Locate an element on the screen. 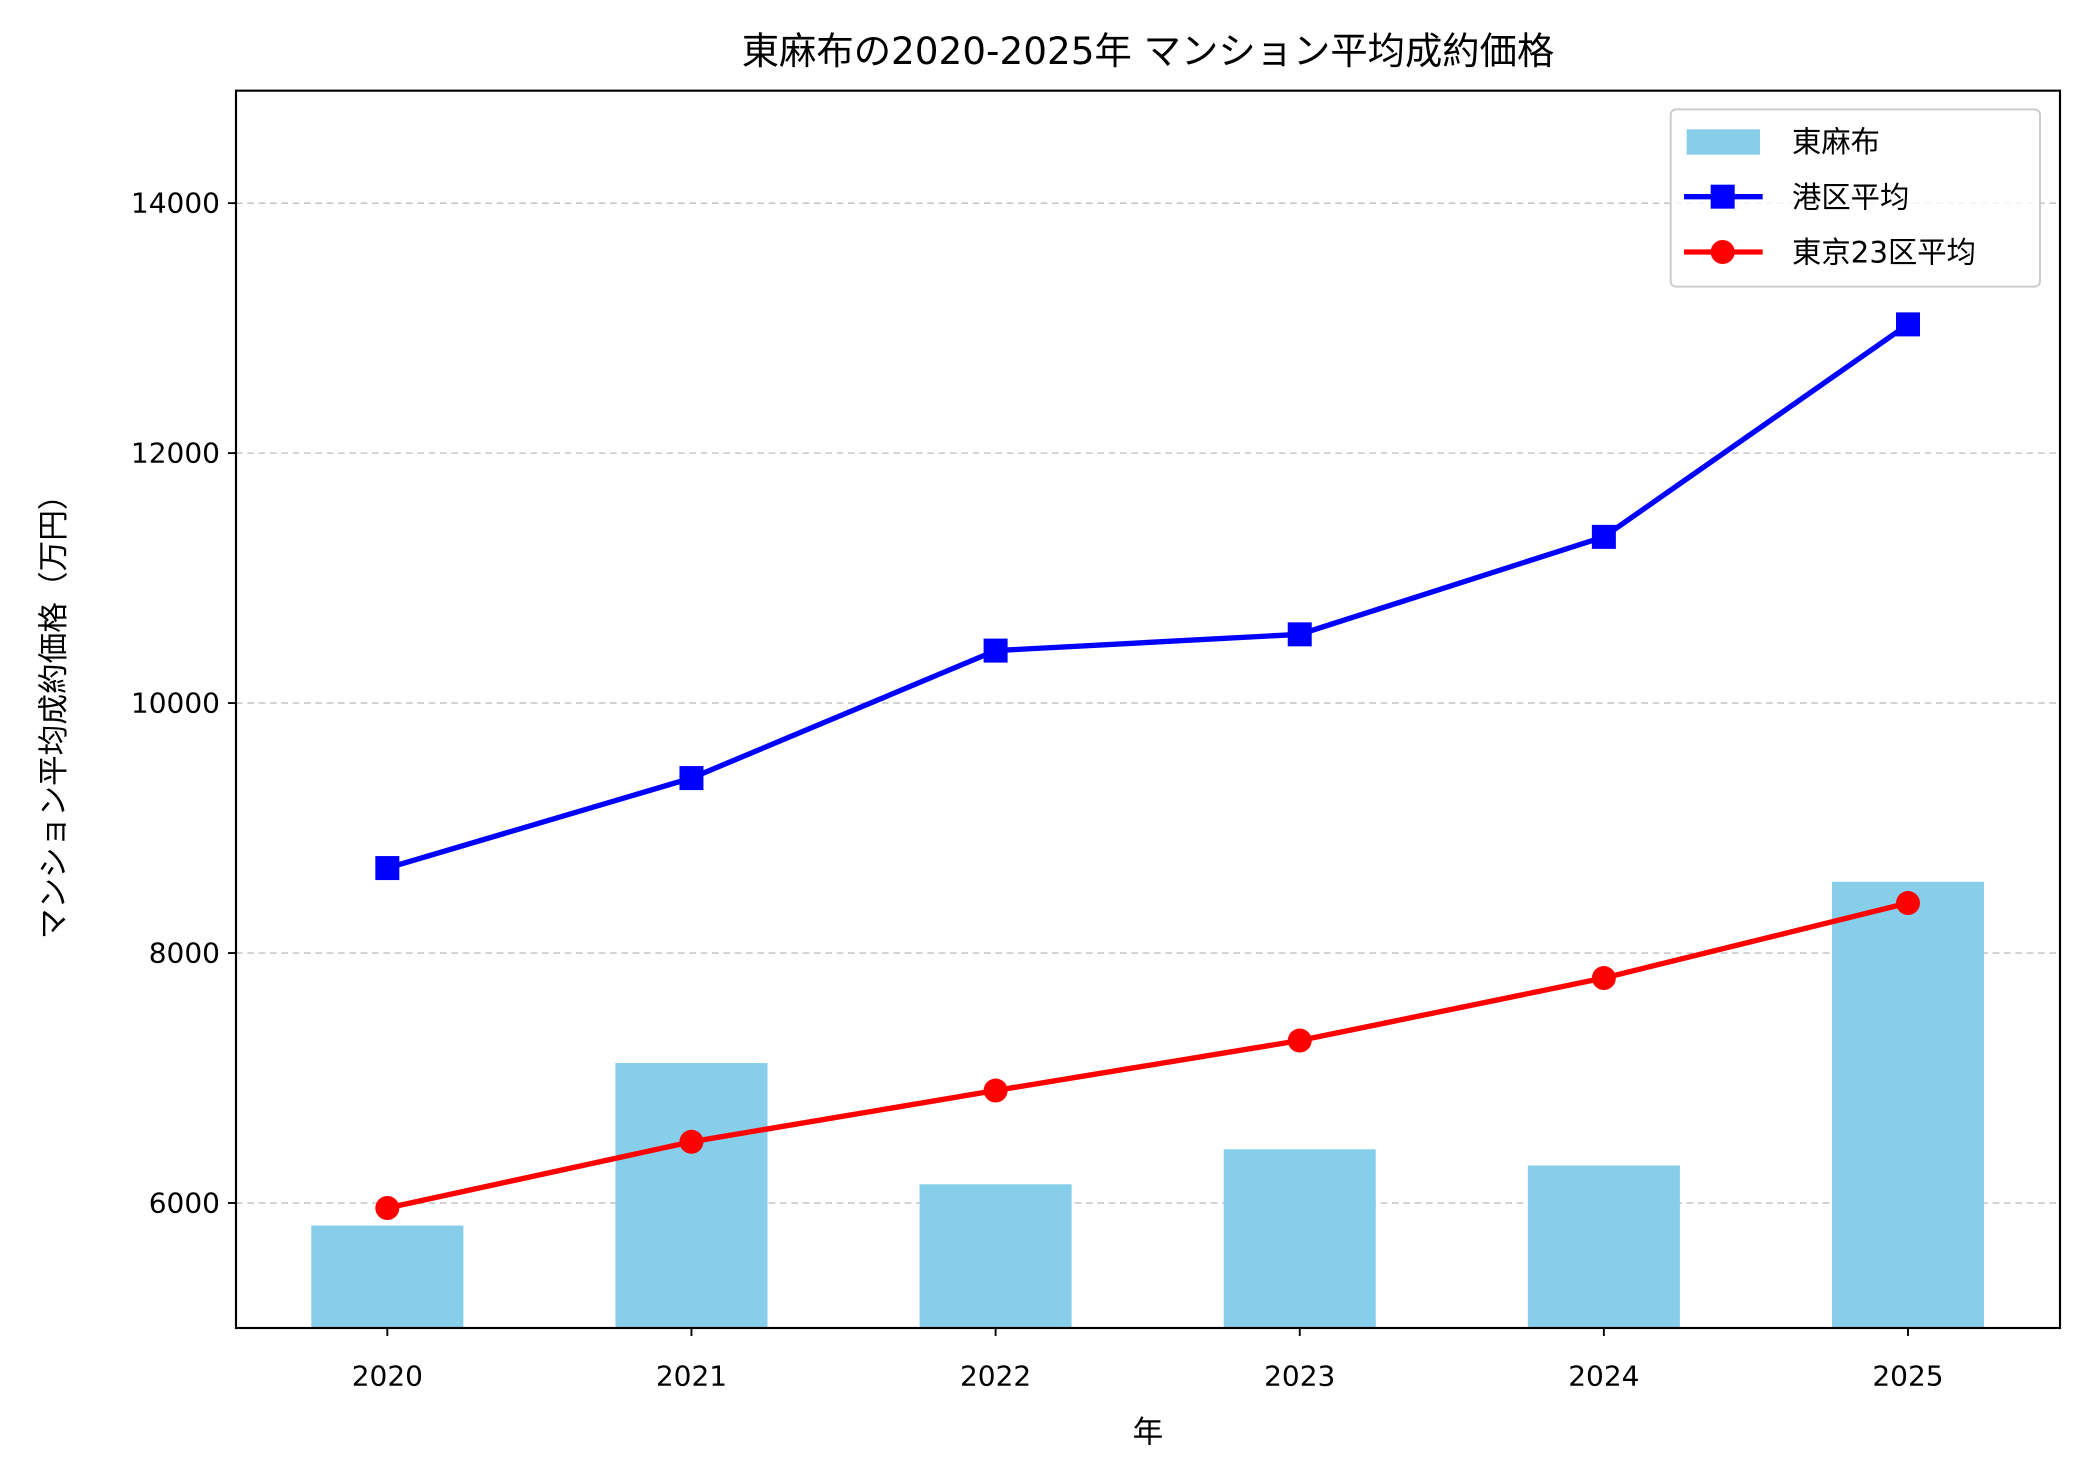  chart-title: 東麻布の2020-2025年 マンション平均成約価格 is located at coordinates (1148, 51).